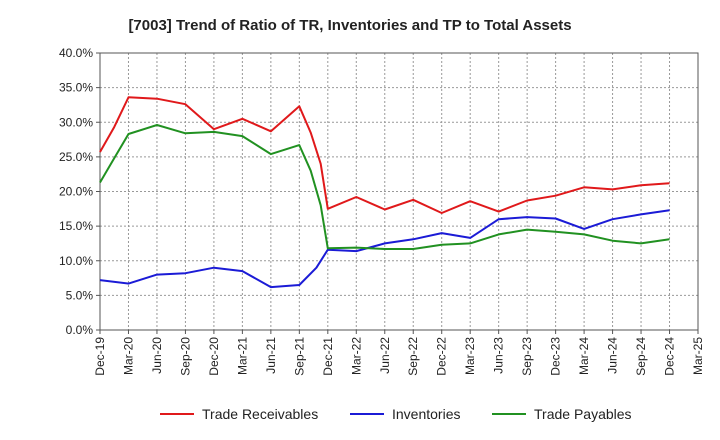  I want to click on x-tick-label: Jun-22, so click(385, 355).